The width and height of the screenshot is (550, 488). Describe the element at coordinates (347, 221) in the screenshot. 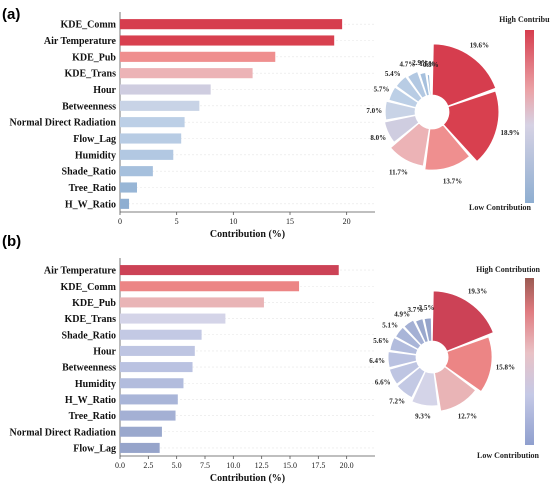

I see `x-tick-label: 20` at that location.